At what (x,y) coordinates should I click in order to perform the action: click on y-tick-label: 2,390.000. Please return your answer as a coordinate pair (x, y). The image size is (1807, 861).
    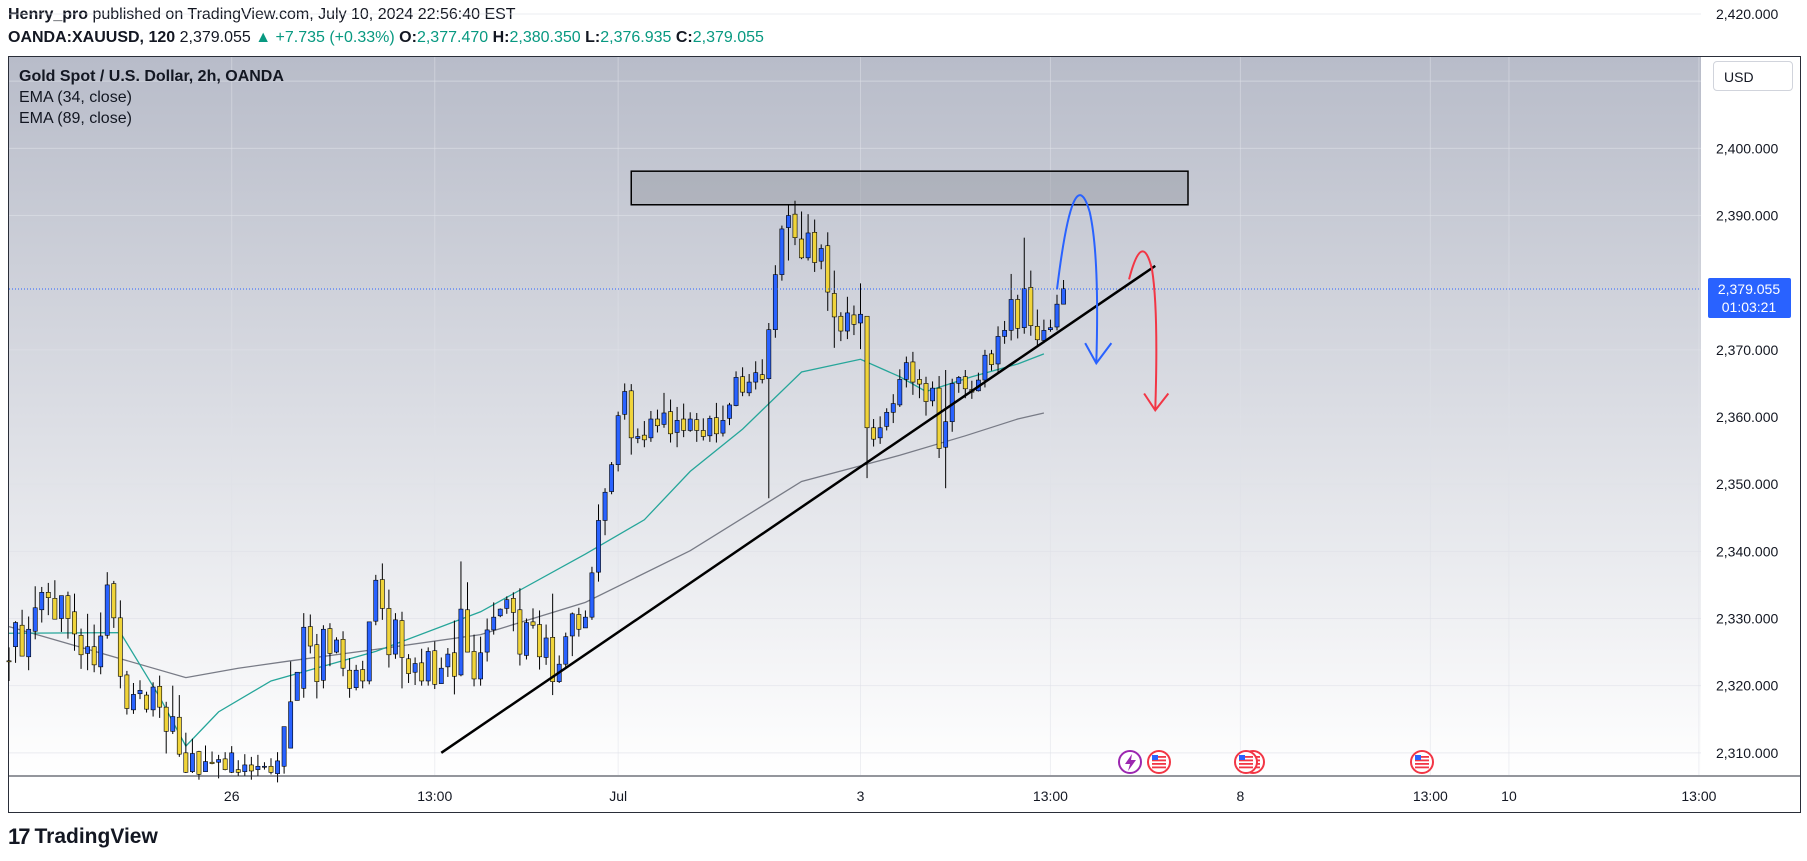
    Looking at the image, I should click on (1747, 216).